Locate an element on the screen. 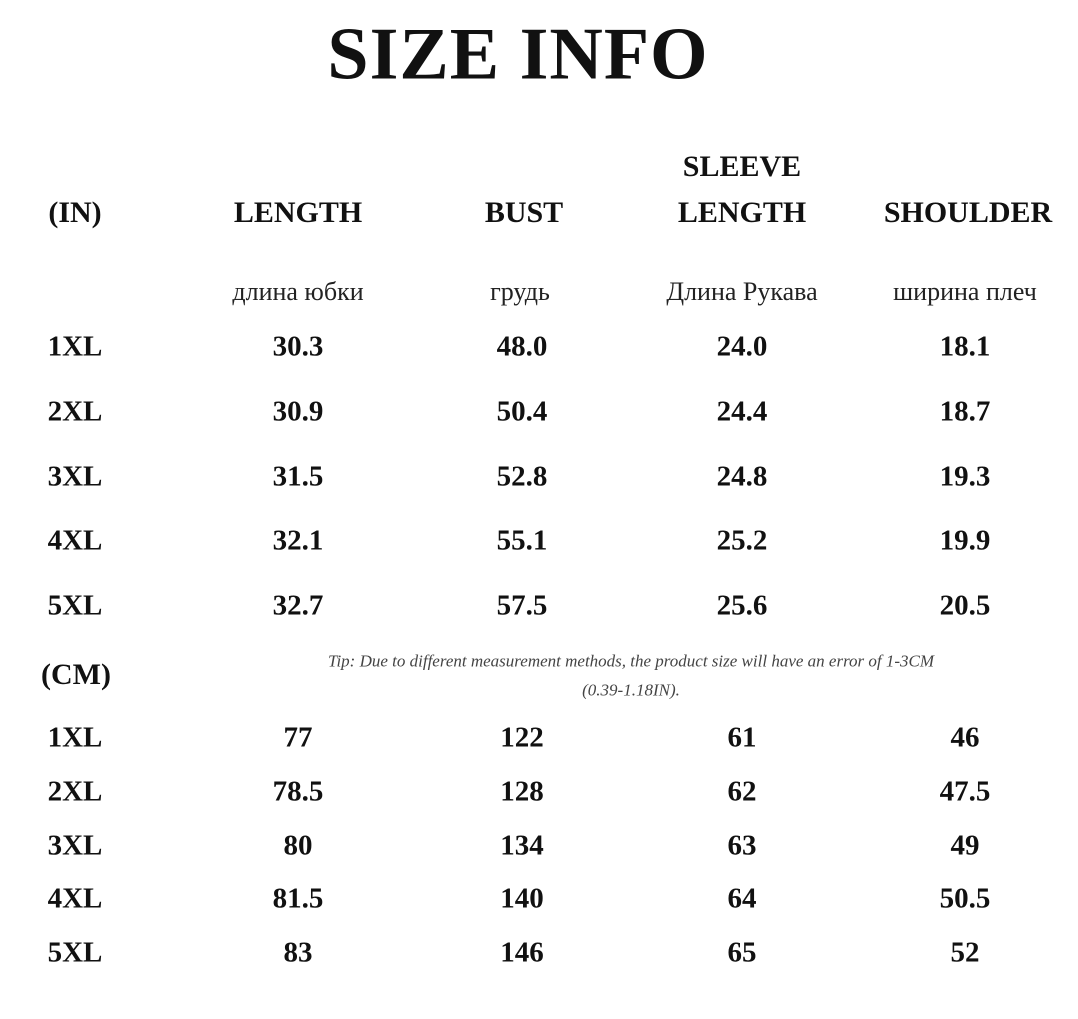  header-length: LENGTH is located at coordinates (298, 212).